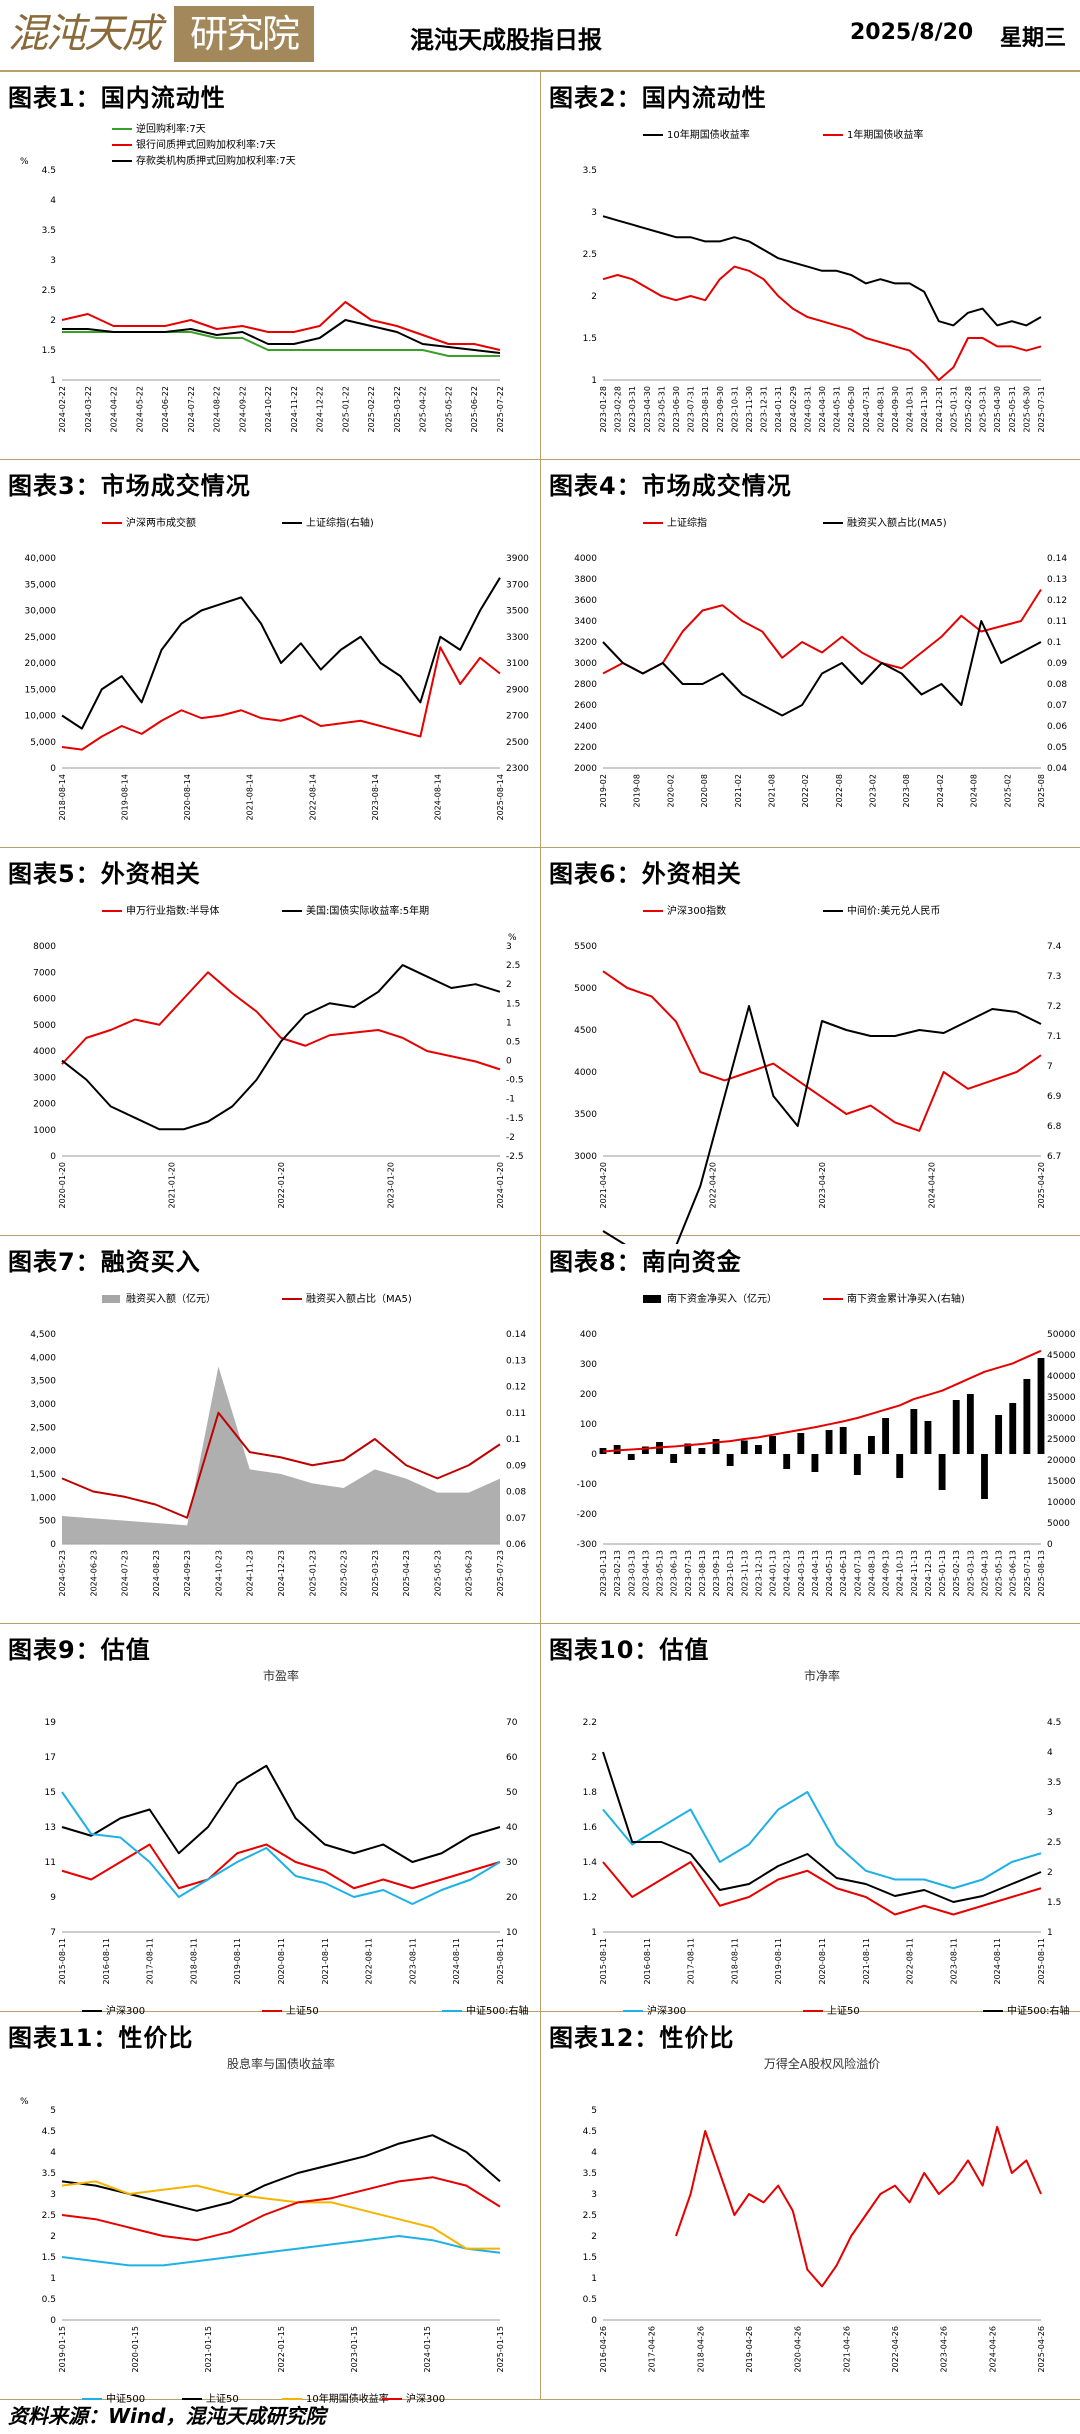 The width and height of the screenshot is (1080, 2434). I want to click on x-tick-label: 2025-06-30, so click(1026, 409).